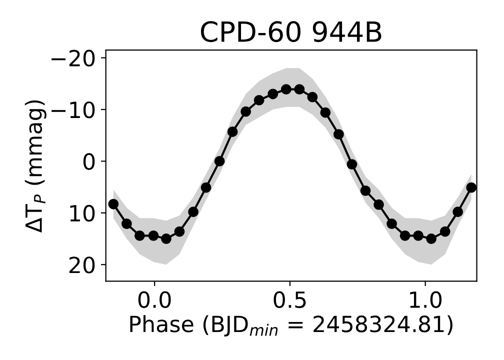 This screenshot has height=360, width=504. Describe the element at coordinates (291, 31) in the screenshot. I see `chart-title: CPD-60 944B` at that location.